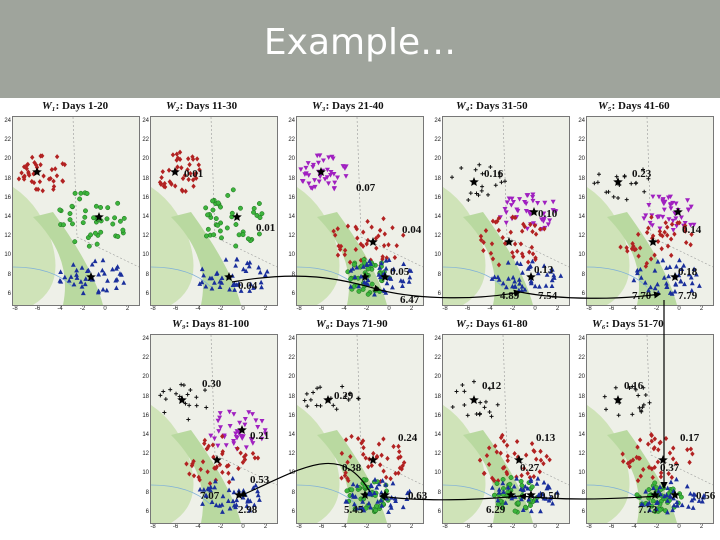  What do you see at coordinates (248, 510) in the screenshot?
I see `distance-annotation: 2.98` at bounding box center [248, 510].